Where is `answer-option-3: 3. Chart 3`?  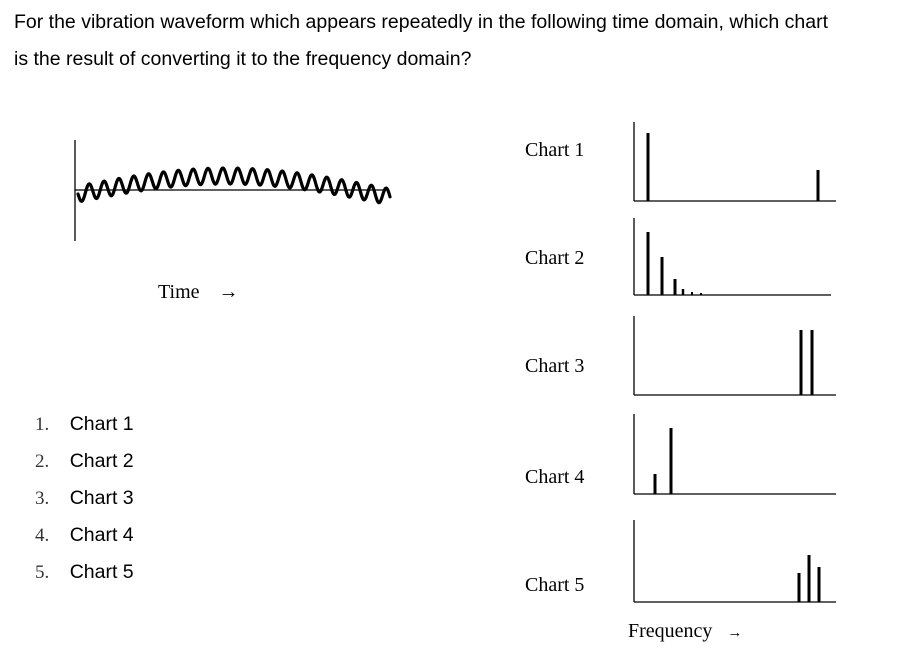 answer-option-3: 3. Chart 3 is located at coordinates (84, 498).